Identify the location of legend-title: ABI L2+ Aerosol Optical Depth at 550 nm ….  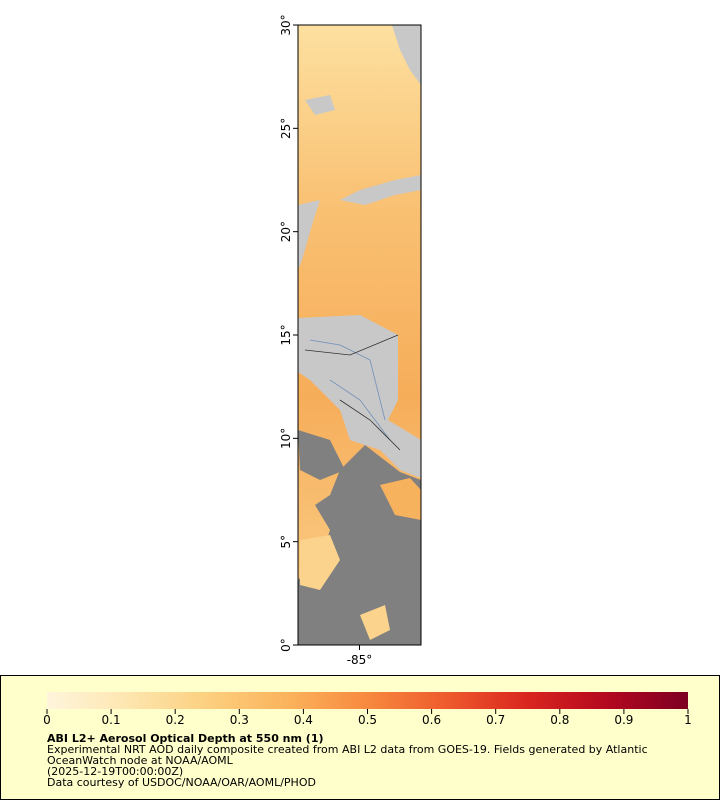
(185, 738).